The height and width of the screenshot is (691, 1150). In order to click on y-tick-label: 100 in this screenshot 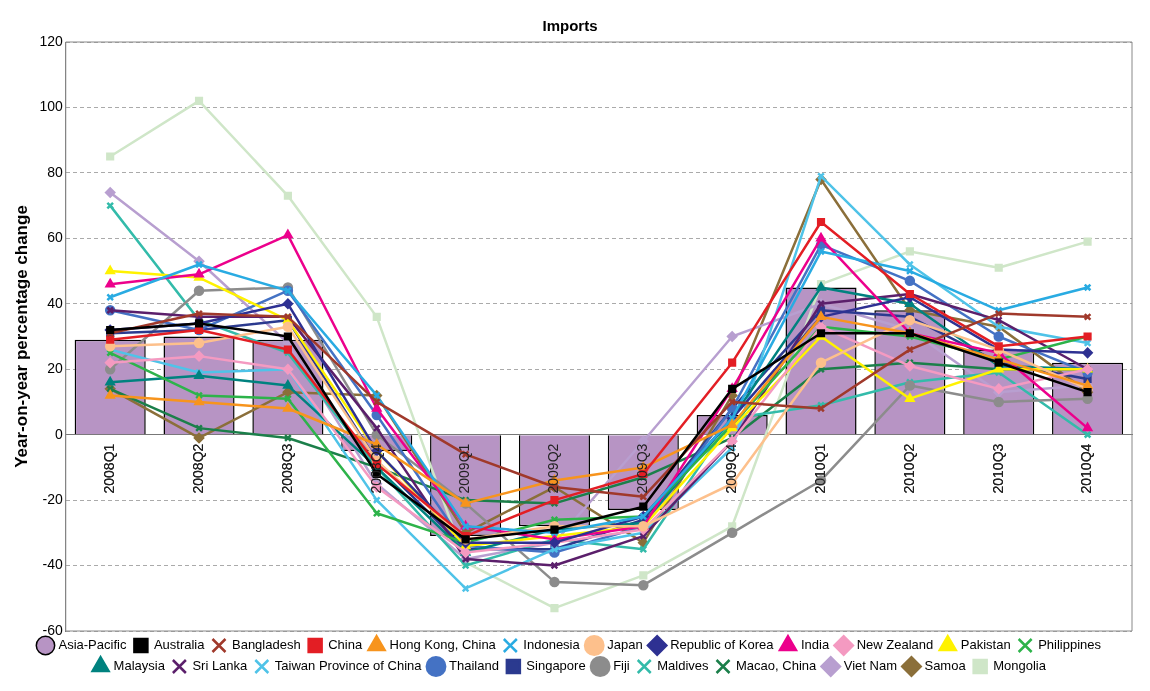, I will do `click(51, 106)`.